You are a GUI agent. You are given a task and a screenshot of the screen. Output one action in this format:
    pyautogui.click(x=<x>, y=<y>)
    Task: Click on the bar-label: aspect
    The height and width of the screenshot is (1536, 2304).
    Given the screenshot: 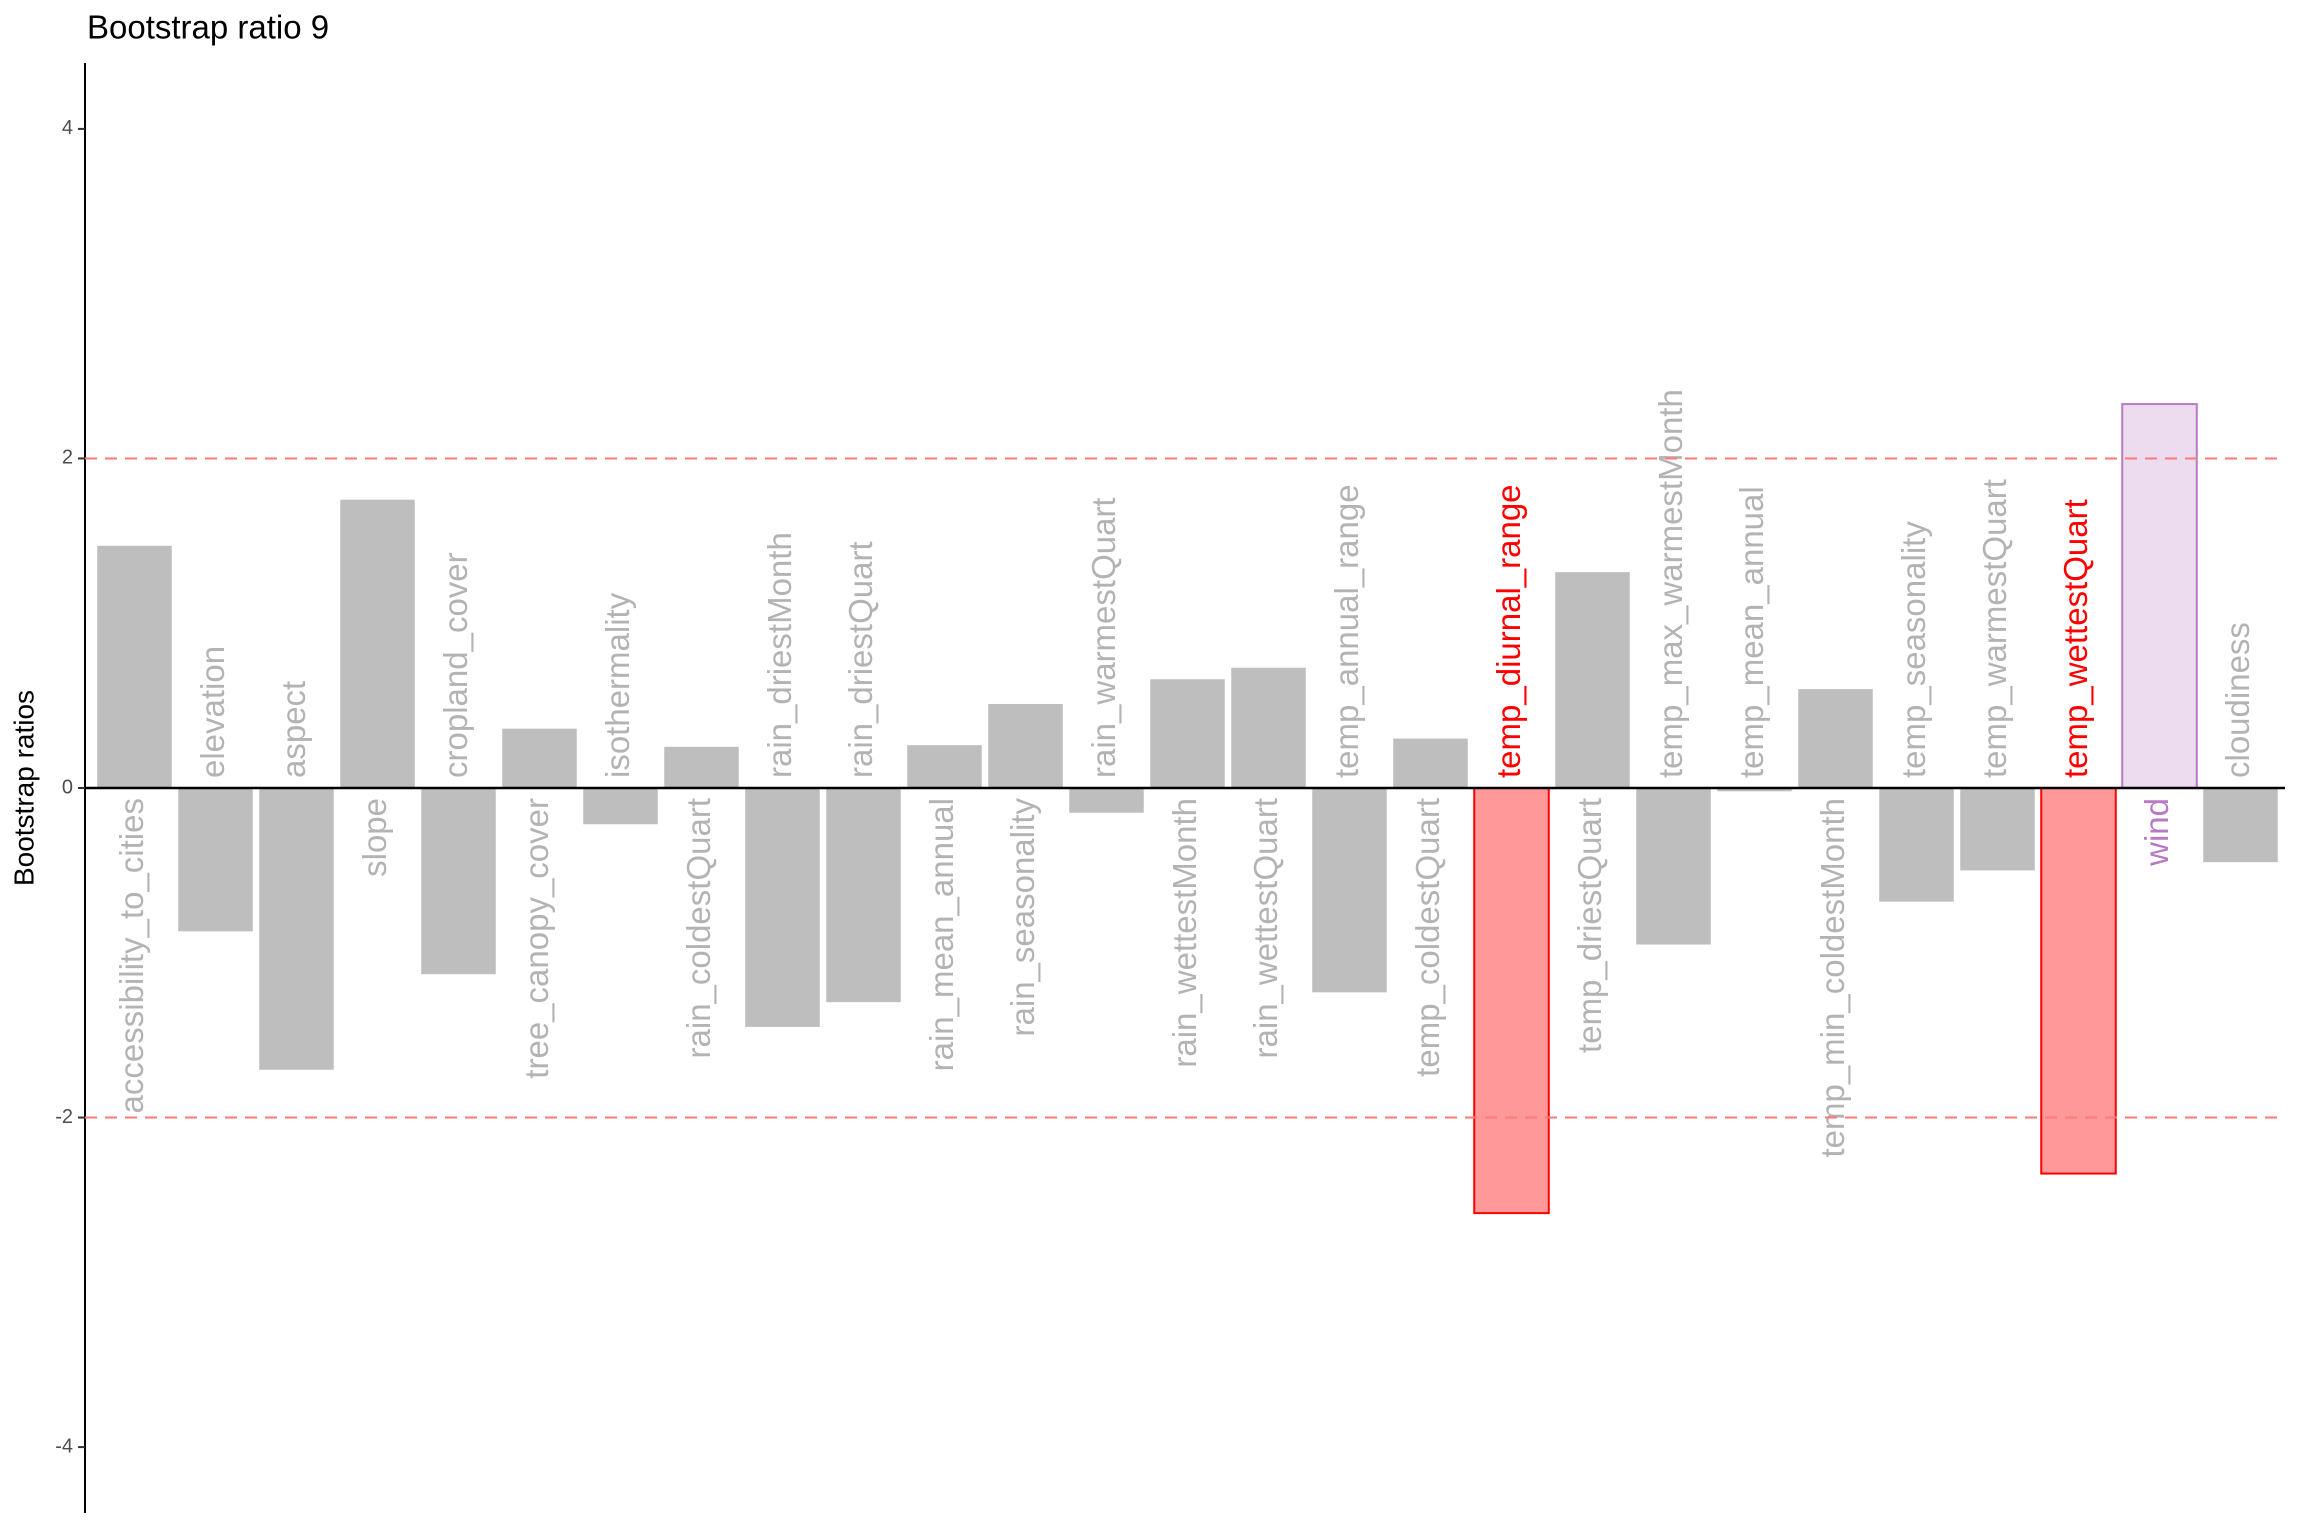 What is the action you would take?
    pyautogui.click(x=293, y=729)
    